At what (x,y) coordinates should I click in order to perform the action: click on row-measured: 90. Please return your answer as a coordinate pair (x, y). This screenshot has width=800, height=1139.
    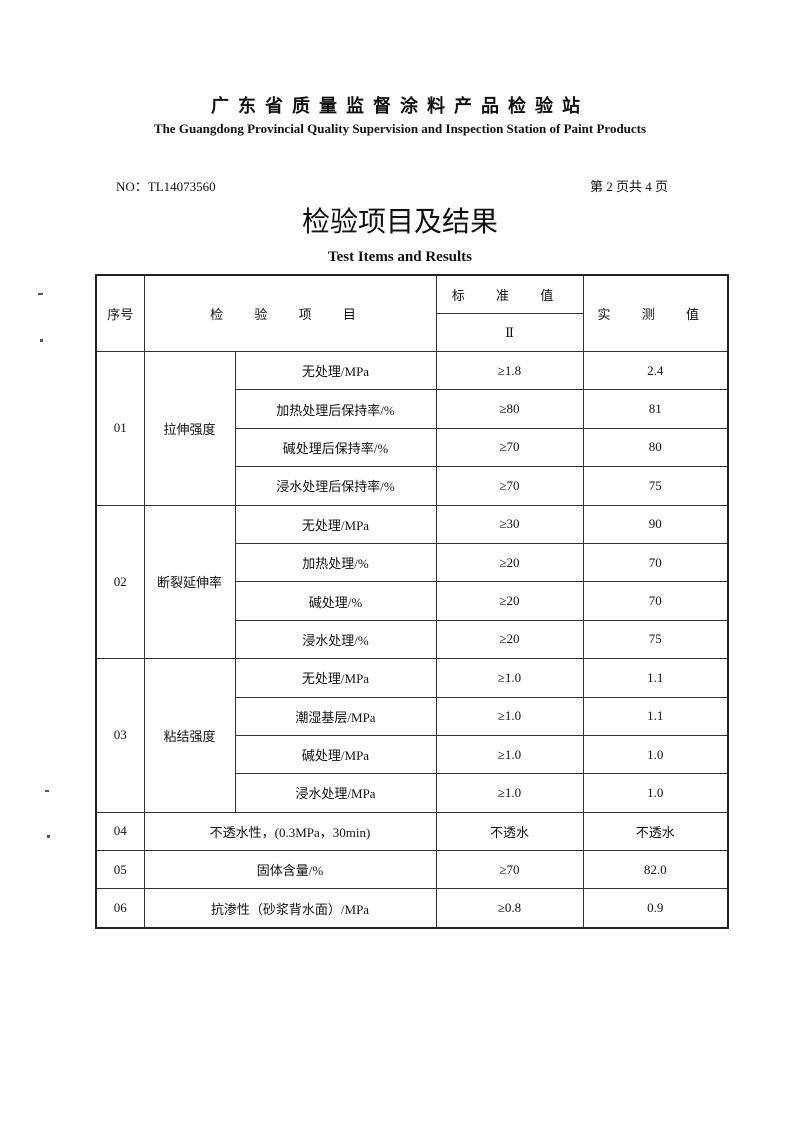
    Looking at the image, I should click on (655, 524).